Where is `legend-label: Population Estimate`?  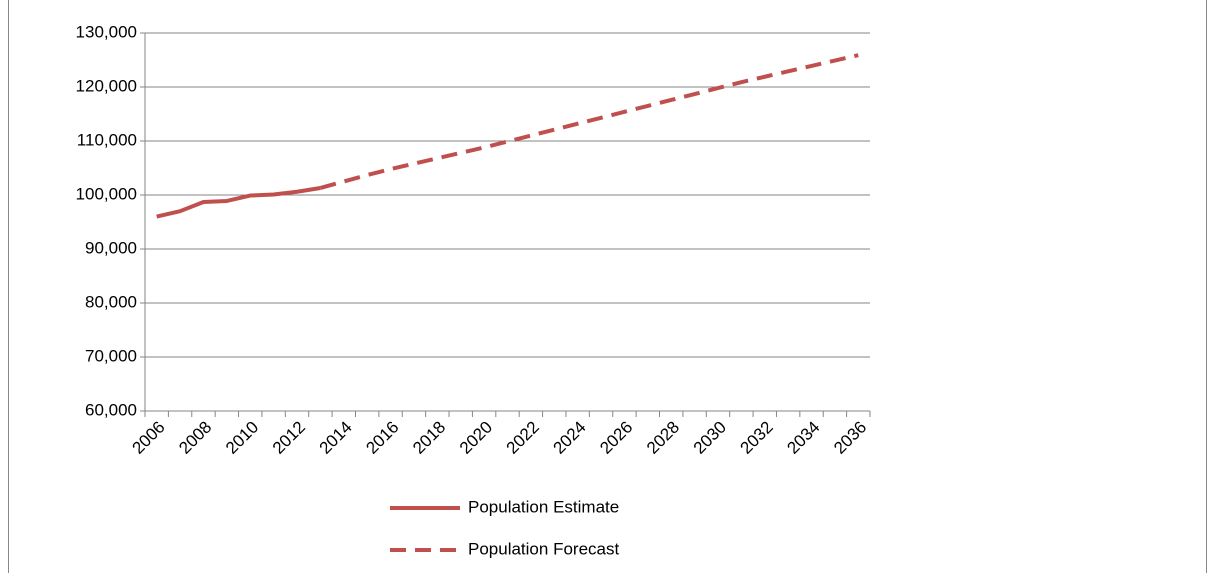 legend-label: Population Estimate is located at coordinates (543, 506).